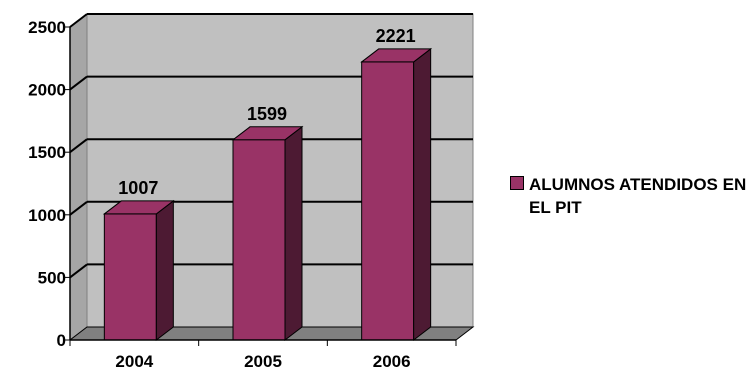  Describe the element at coordinates (47, 184) in the screenshot. I see `y-tick-labels: 0 500 1000 1500 2000 2500` at that location.